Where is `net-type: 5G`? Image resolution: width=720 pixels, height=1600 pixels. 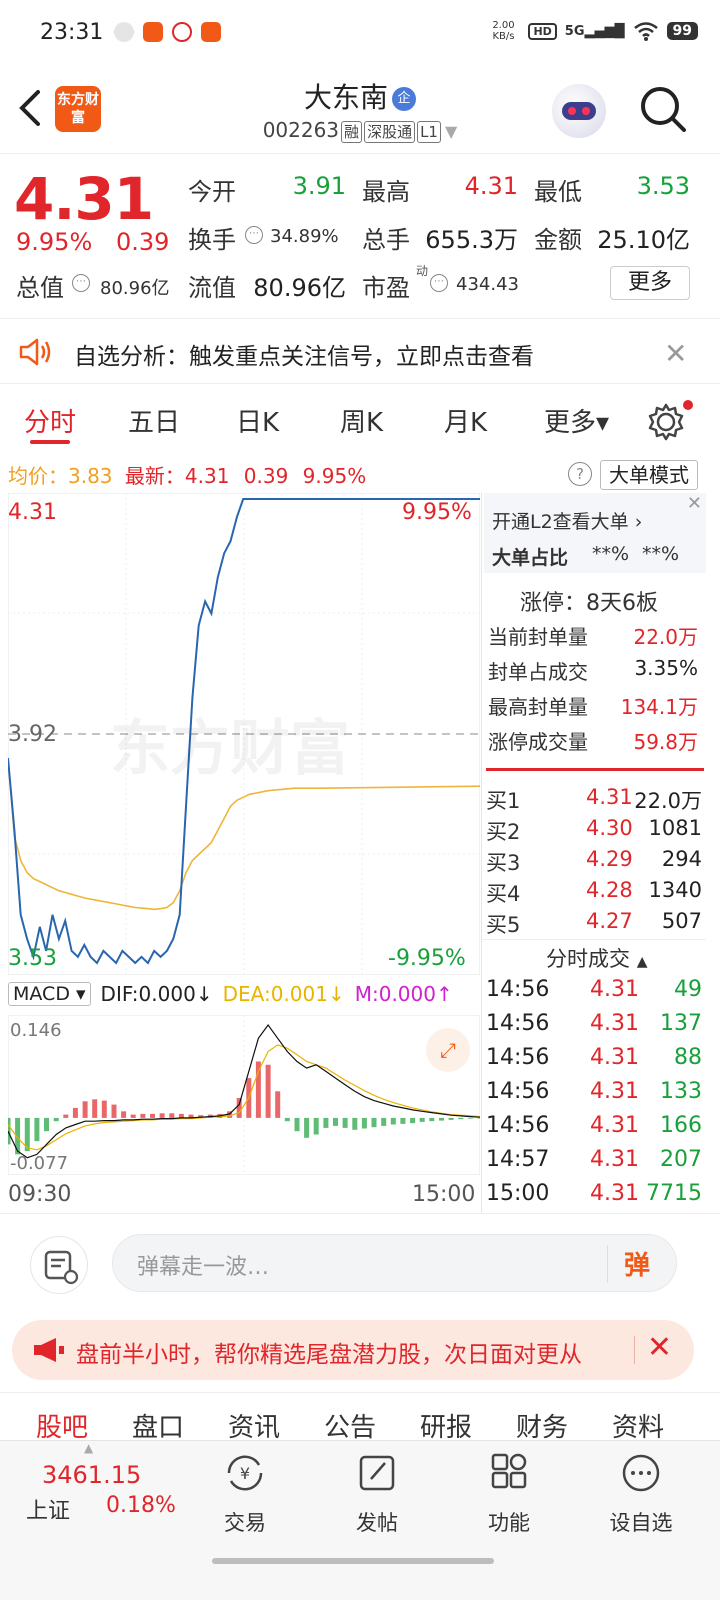
net-type: 5G is located at coordinates (574, 31).